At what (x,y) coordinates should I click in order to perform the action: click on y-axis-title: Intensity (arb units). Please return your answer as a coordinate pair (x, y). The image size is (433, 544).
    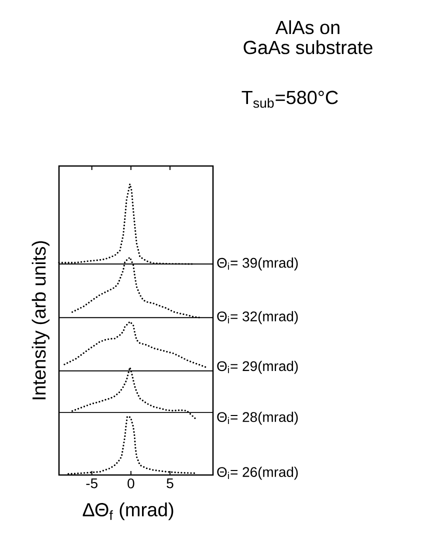
    Looking at the image, I should click on (41, 320).